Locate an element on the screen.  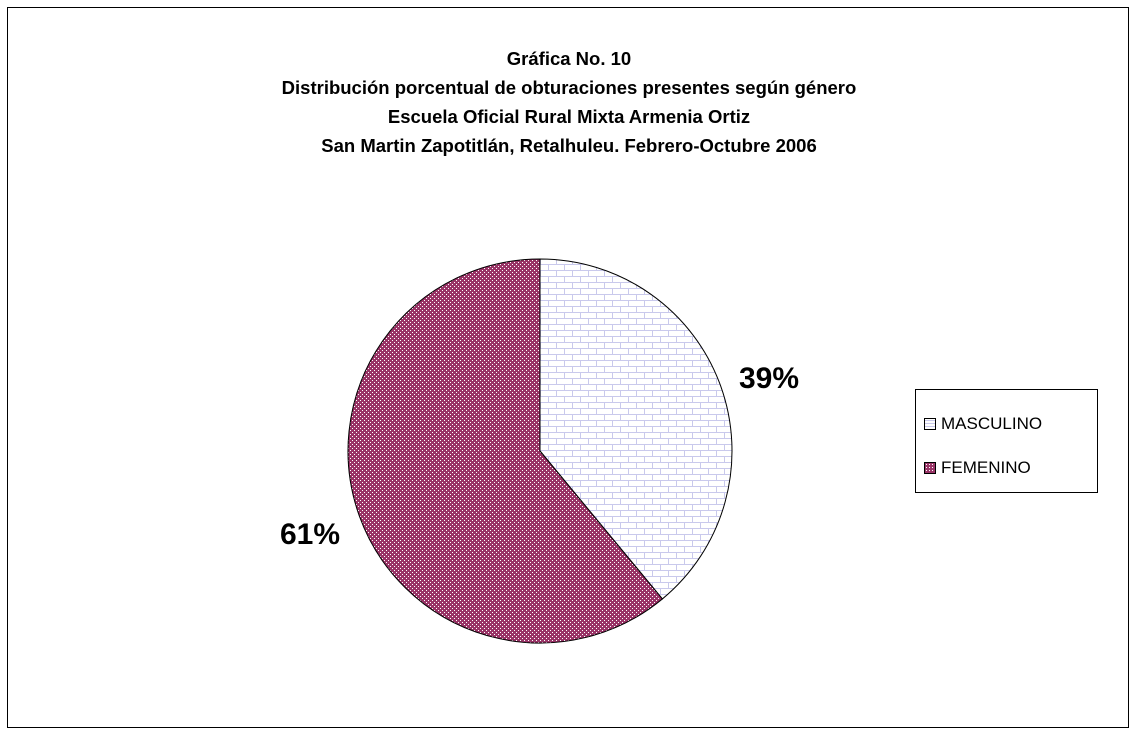
legend-swatch-masculino is located at coordinates (930, 424).